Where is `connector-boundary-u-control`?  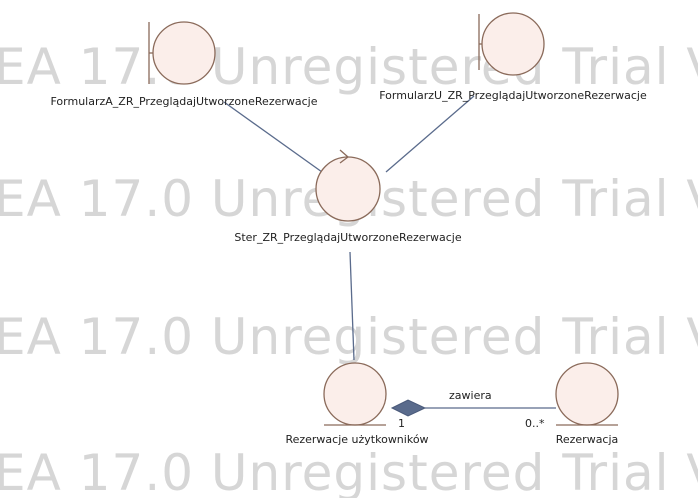 connector-boundary-u-control is located at coordinates (430, 134).